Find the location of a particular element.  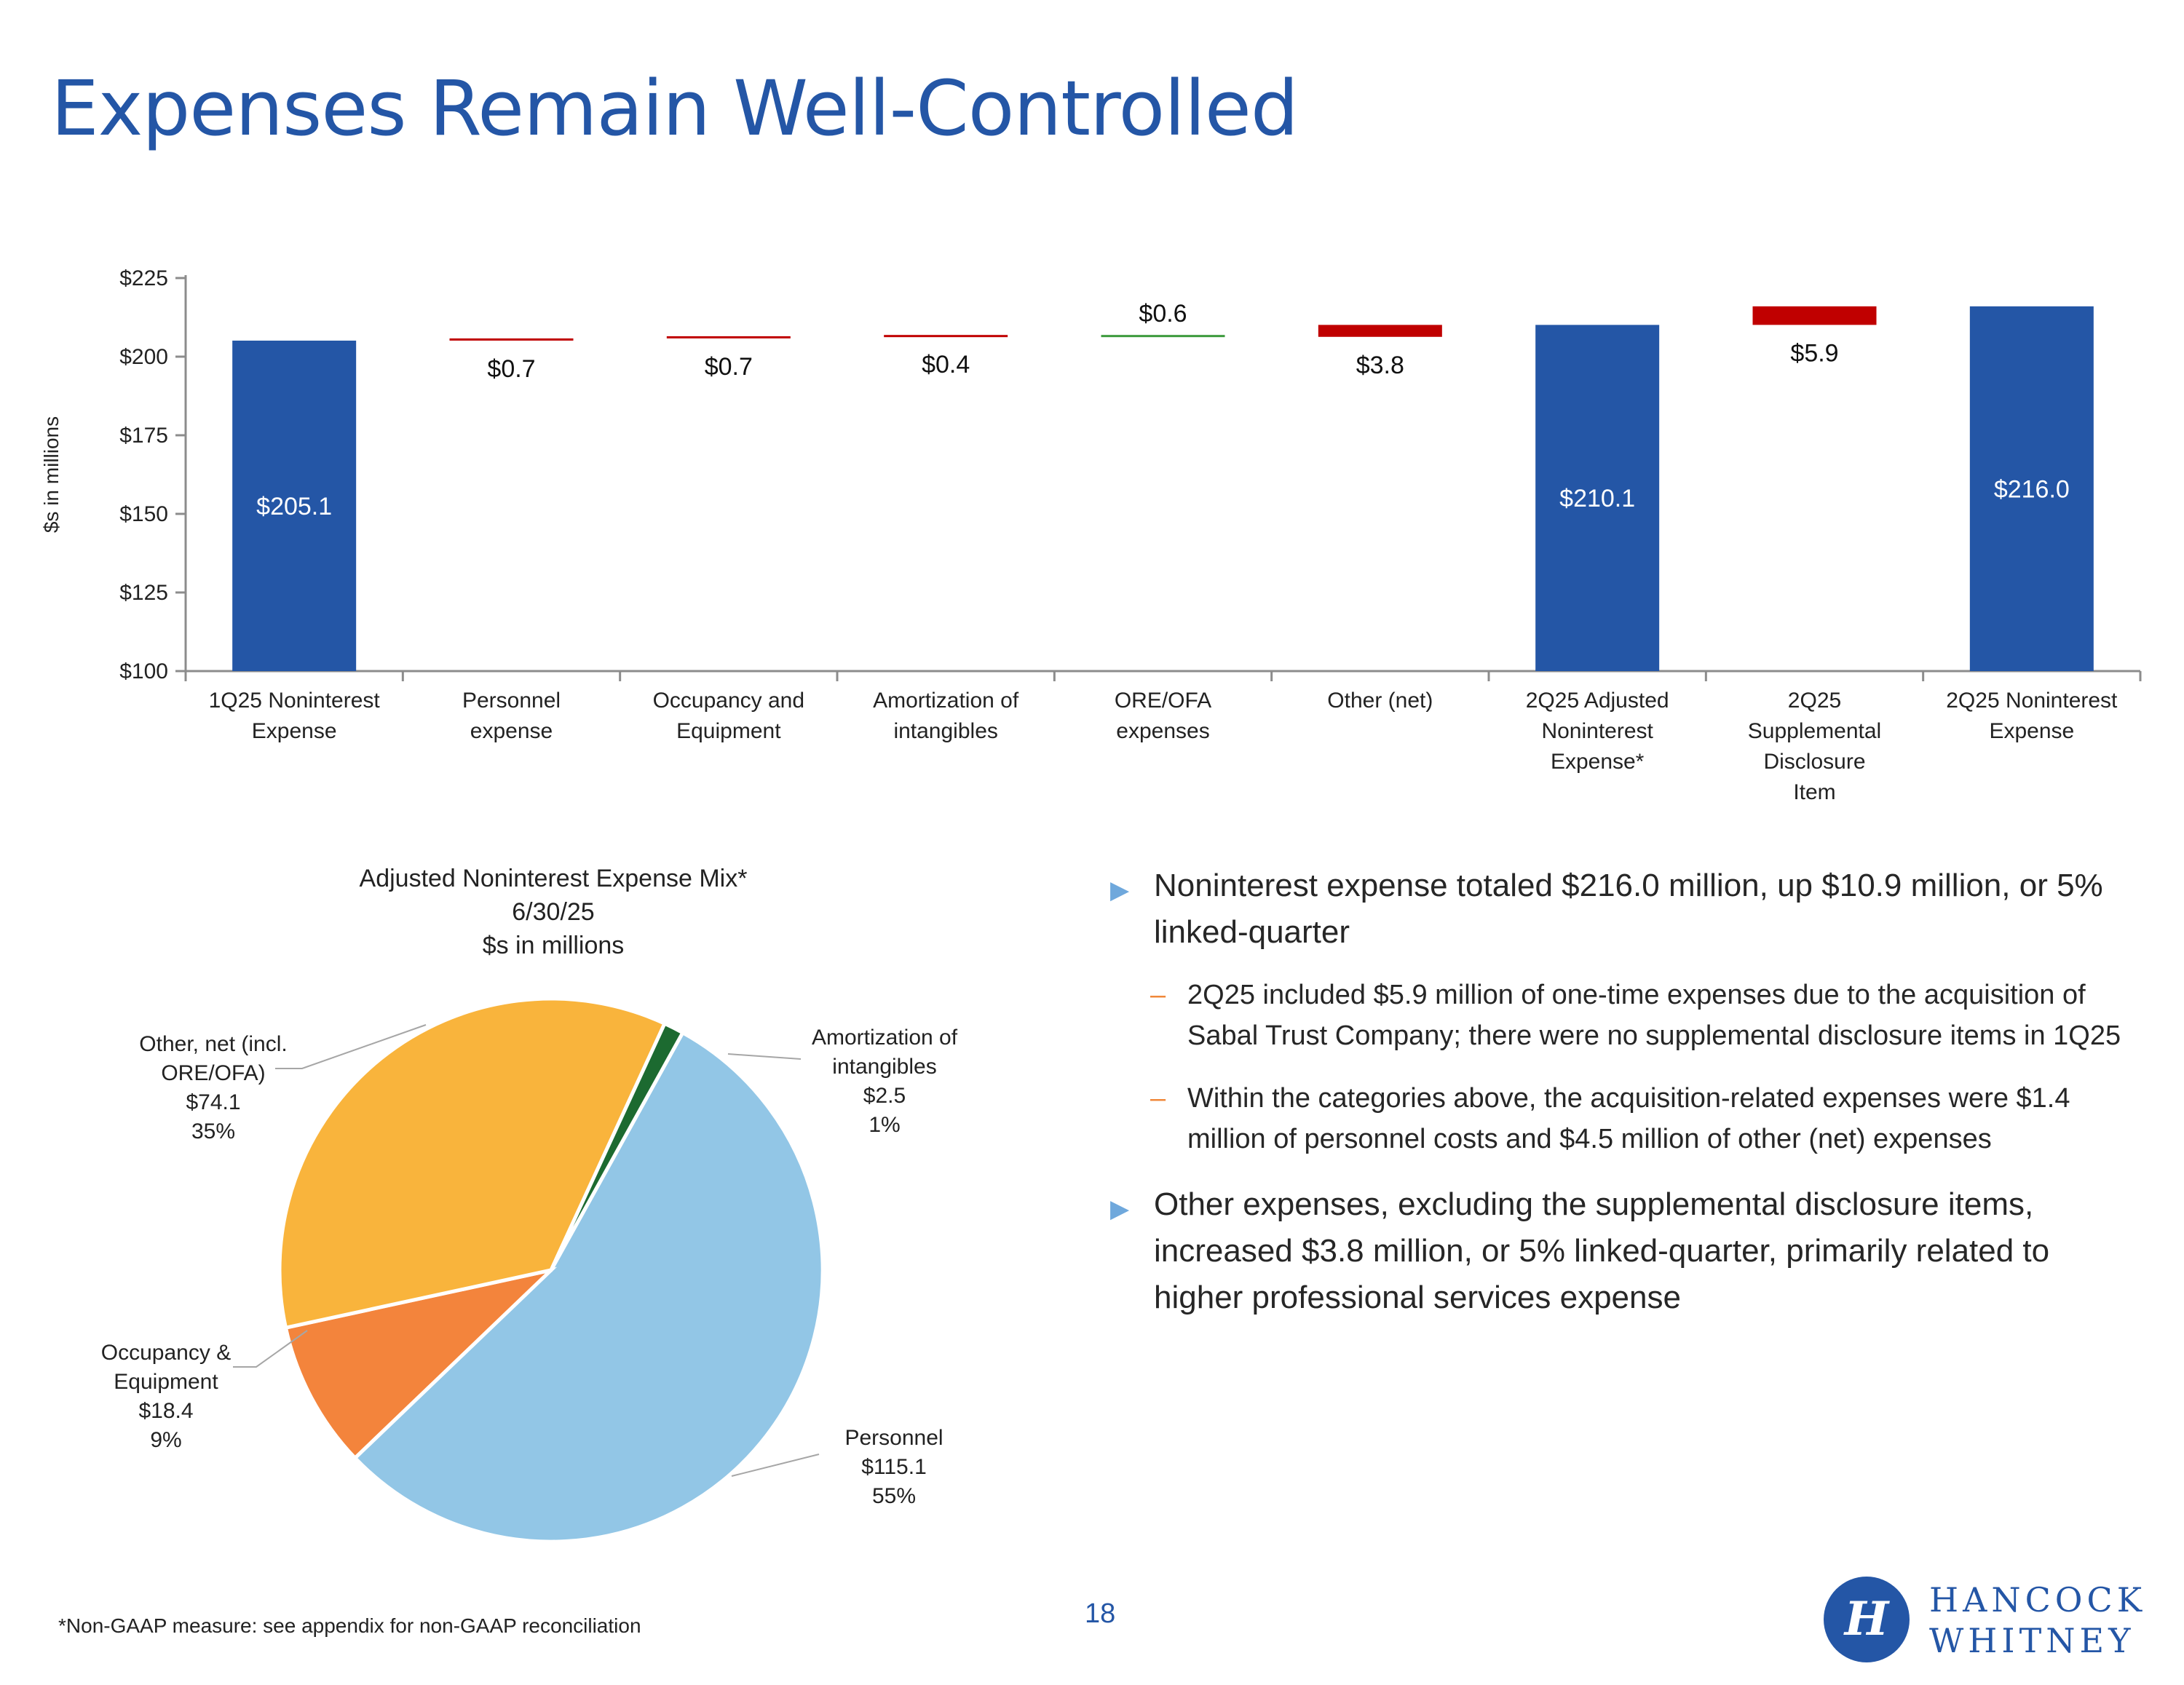

y-tick-label: $125 is located at coordinates (143, 593).